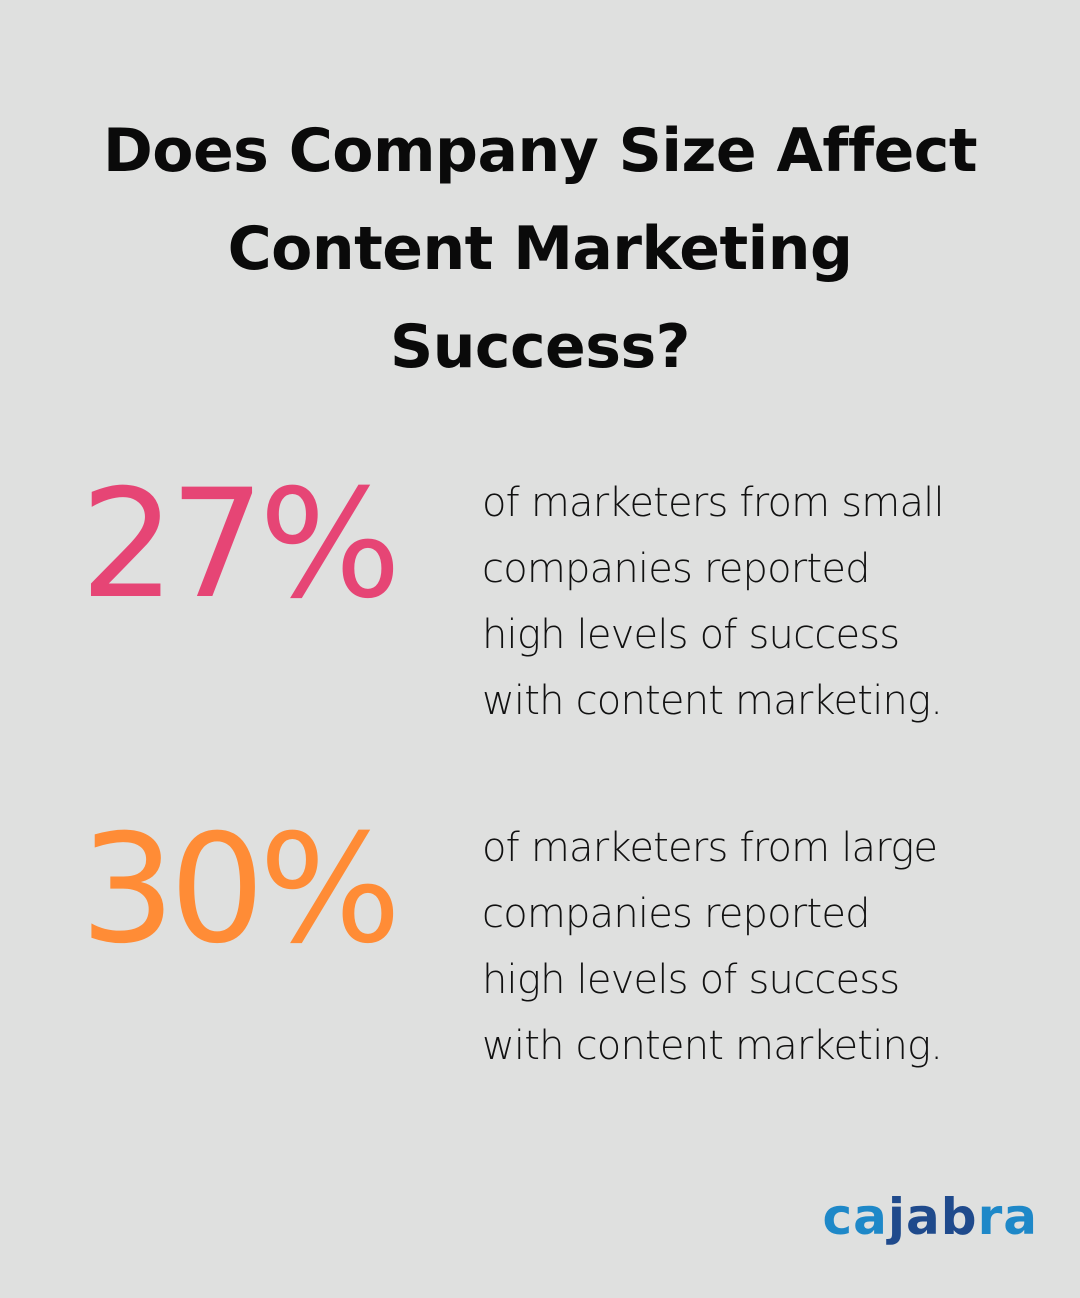  I want to click on title-line: Content Marketing, so click(540, 249).